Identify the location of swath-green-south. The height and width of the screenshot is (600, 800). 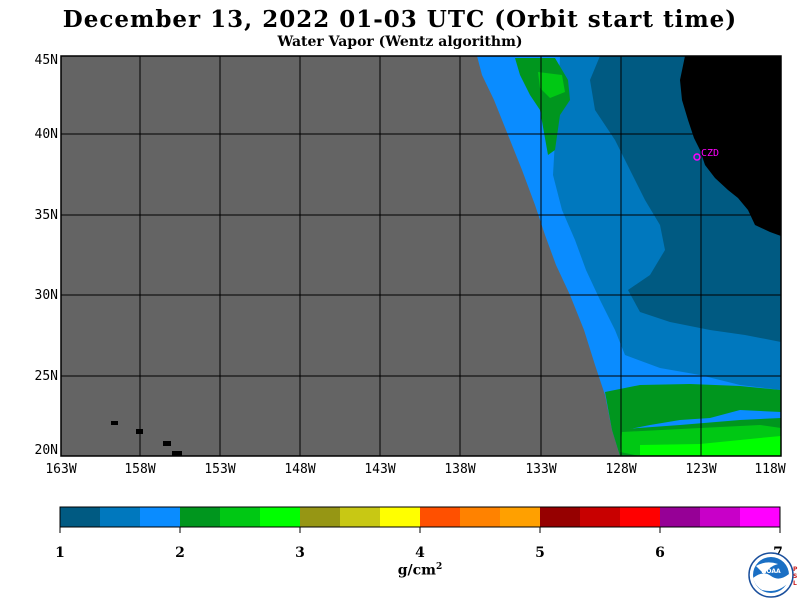
(693, 407).